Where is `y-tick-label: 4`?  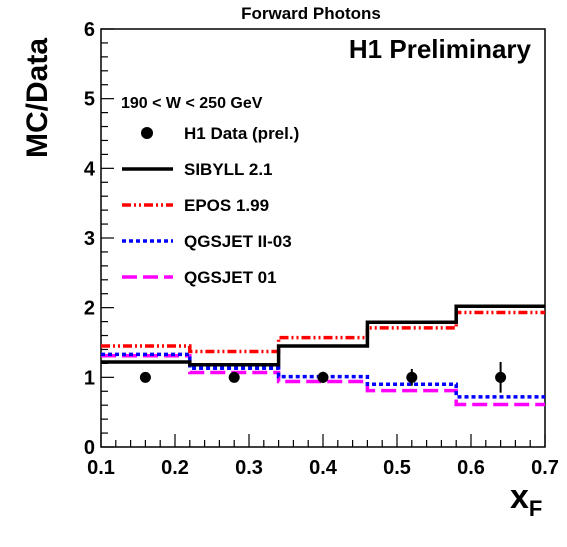 y-tick-label: 4 is located at coordinates (90, 169).